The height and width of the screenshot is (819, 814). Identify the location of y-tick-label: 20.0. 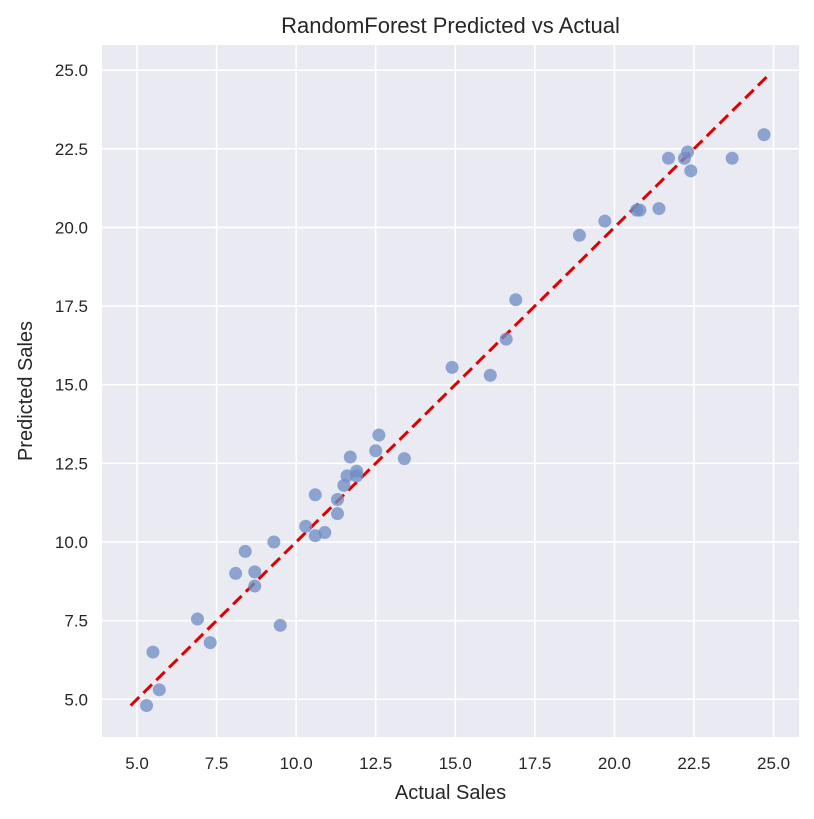
(71, 227).